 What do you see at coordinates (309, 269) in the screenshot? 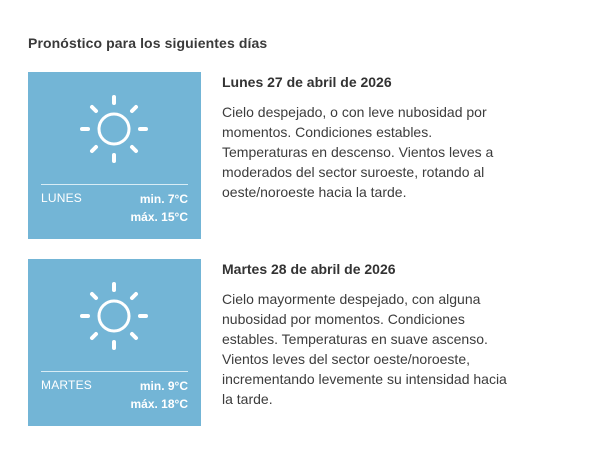
I see `forecast-date: Martes 28 de abril de 2026` at bounding box center [309, 269].